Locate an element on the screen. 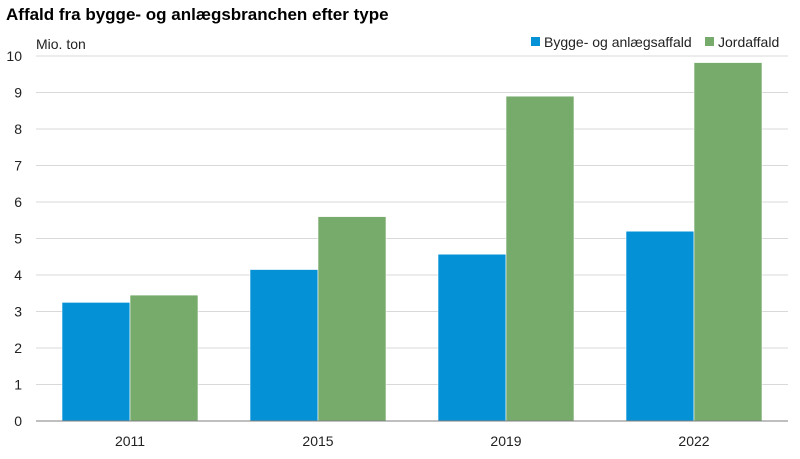 The width and height of the screenshot is (800, 459). y-tick-label: 2 is located at coordinates (18, 348).